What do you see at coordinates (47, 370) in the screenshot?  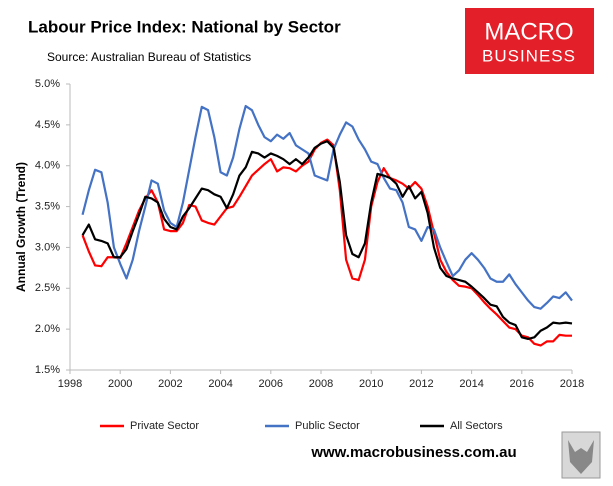 I see `y-tick-label: 1.5%` at bounding box center [47, 370].